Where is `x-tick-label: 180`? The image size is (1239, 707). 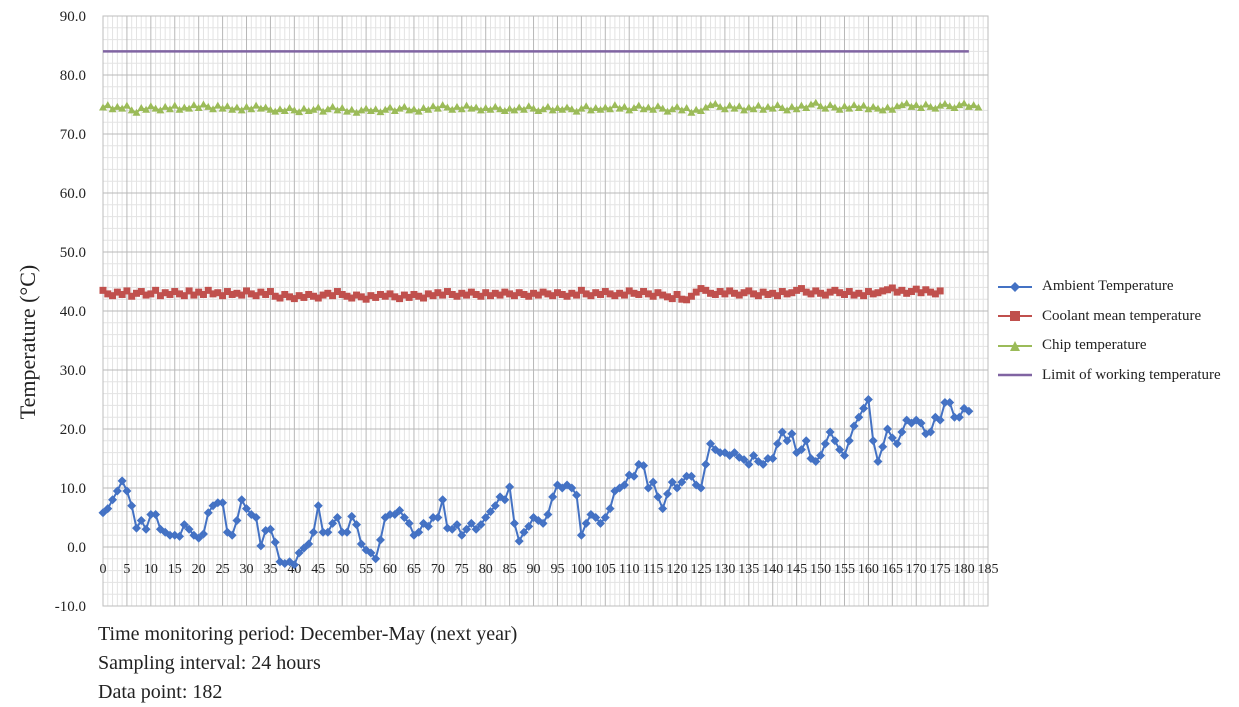
x-tick-label: 180 is located at coordinates (964, 569).